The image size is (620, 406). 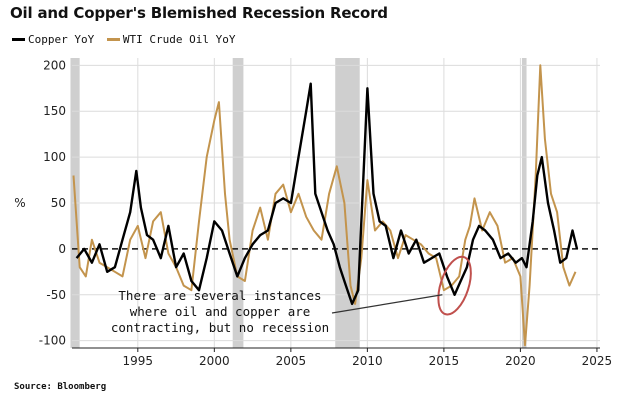 I want to click on legend-swatch-oil, so click(x=113, y=39).